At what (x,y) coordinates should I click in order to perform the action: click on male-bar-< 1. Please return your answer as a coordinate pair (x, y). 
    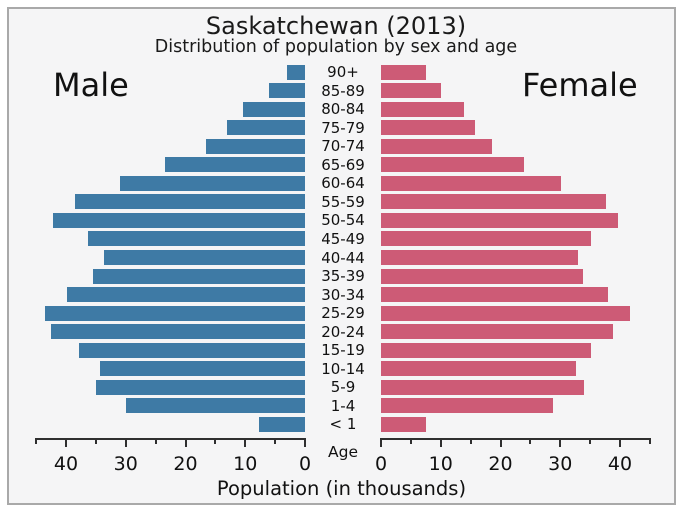
    Looking at the image, I should click on (281, 424).